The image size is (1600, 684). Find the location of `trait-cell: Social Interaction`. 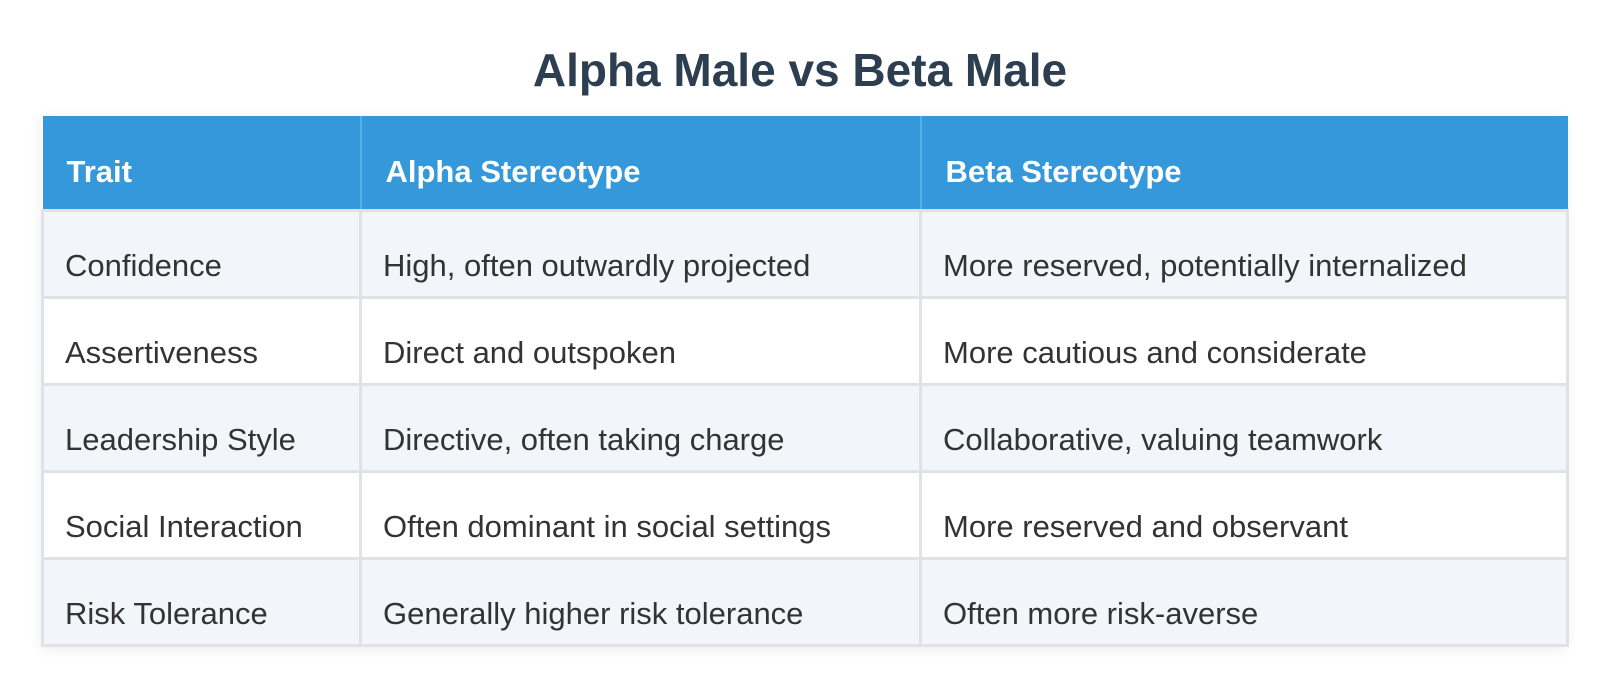

trait-cell: Social Interaction is located at coordinates (201, 514).